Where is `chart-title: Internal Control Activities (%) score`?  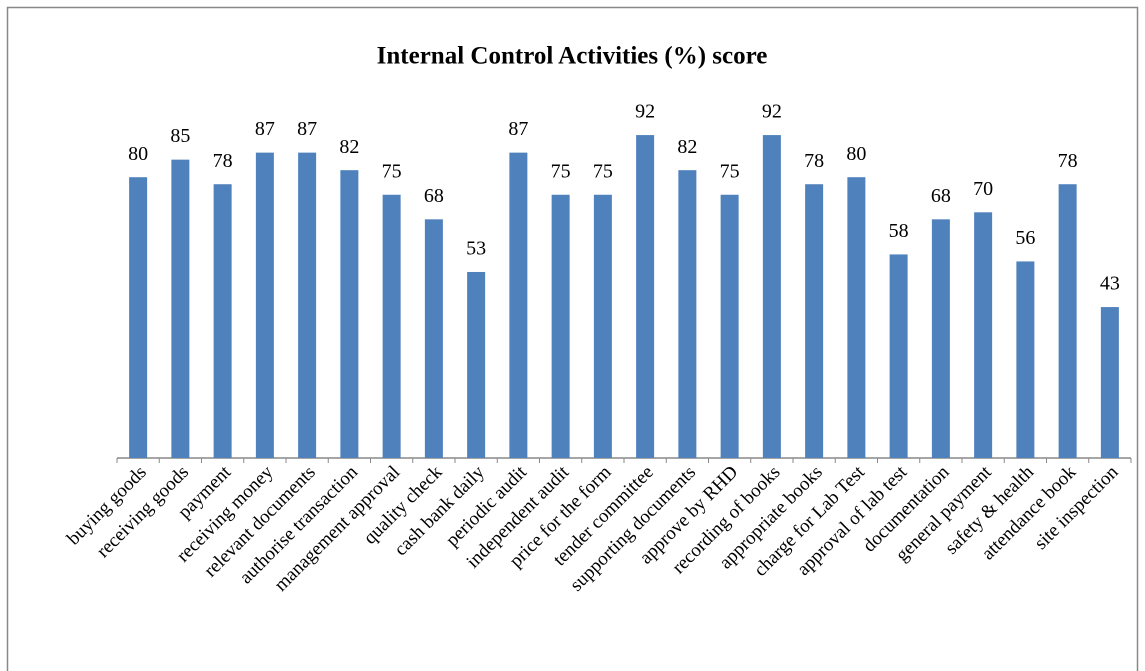
chart-title: Internal Control Activities (%) score is located at coordinates (572, 56).